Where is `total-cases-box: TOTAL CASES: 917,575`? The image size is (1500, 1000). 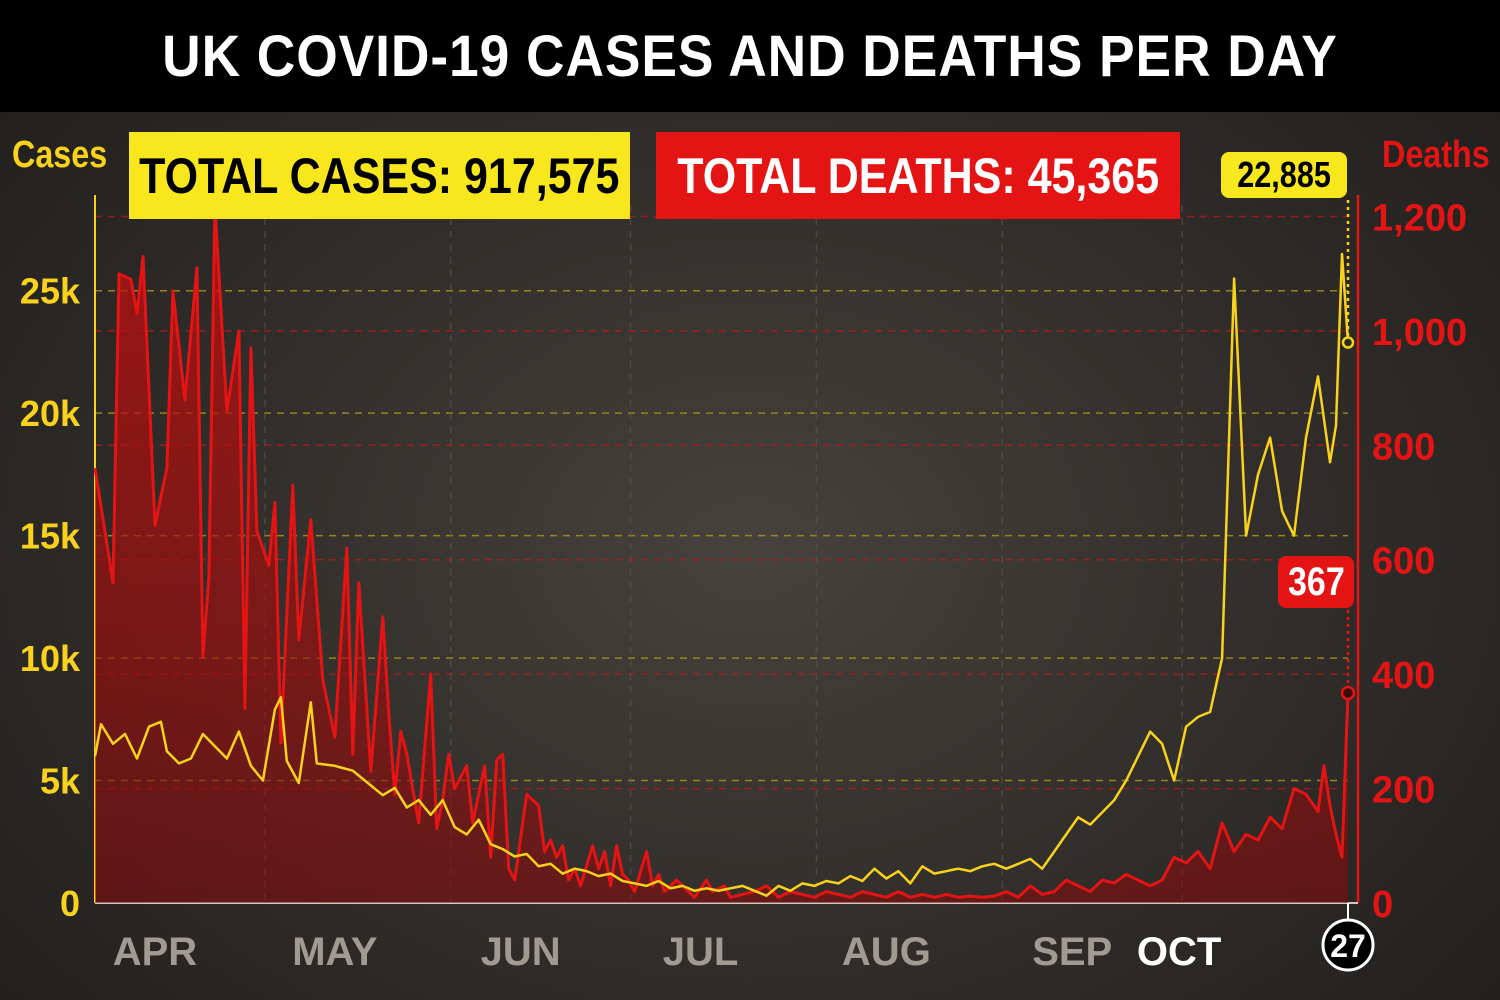
total-cases-box: TOTAL CASES: 917,575 is located at coordinates (379, 175).